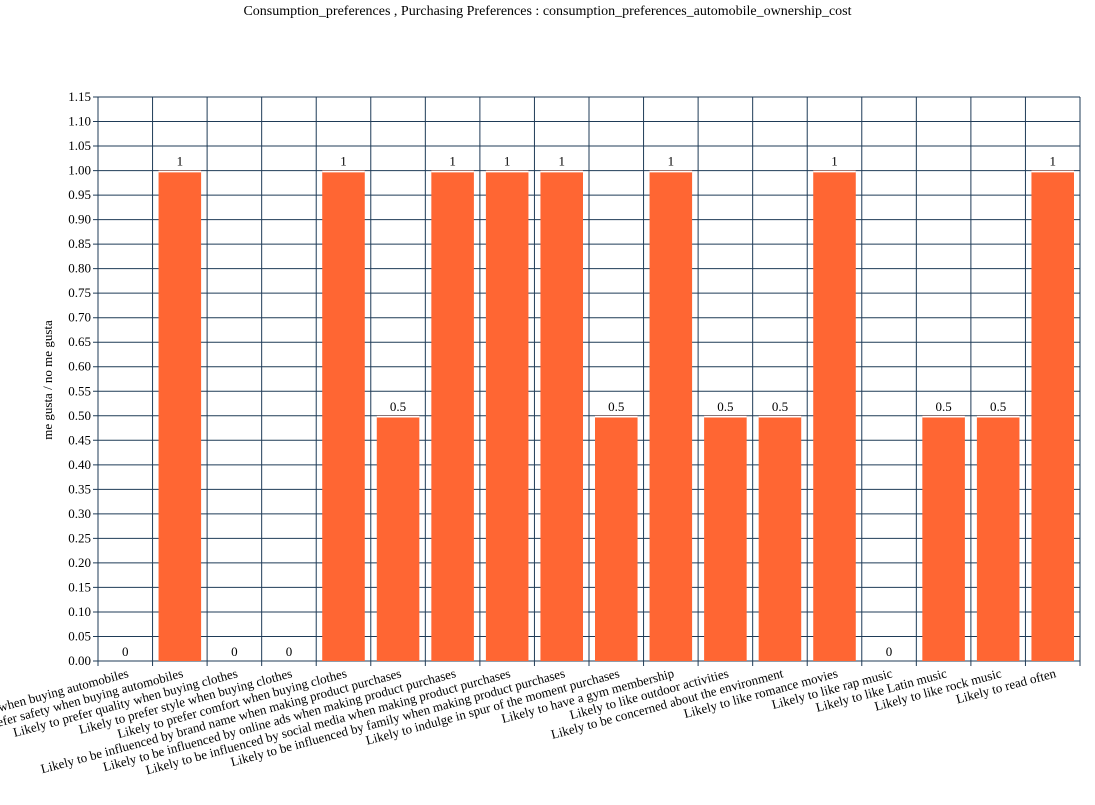 The image size is (1095, 805). I want to click on y-tick-label: 0.40, so click(79, 464).